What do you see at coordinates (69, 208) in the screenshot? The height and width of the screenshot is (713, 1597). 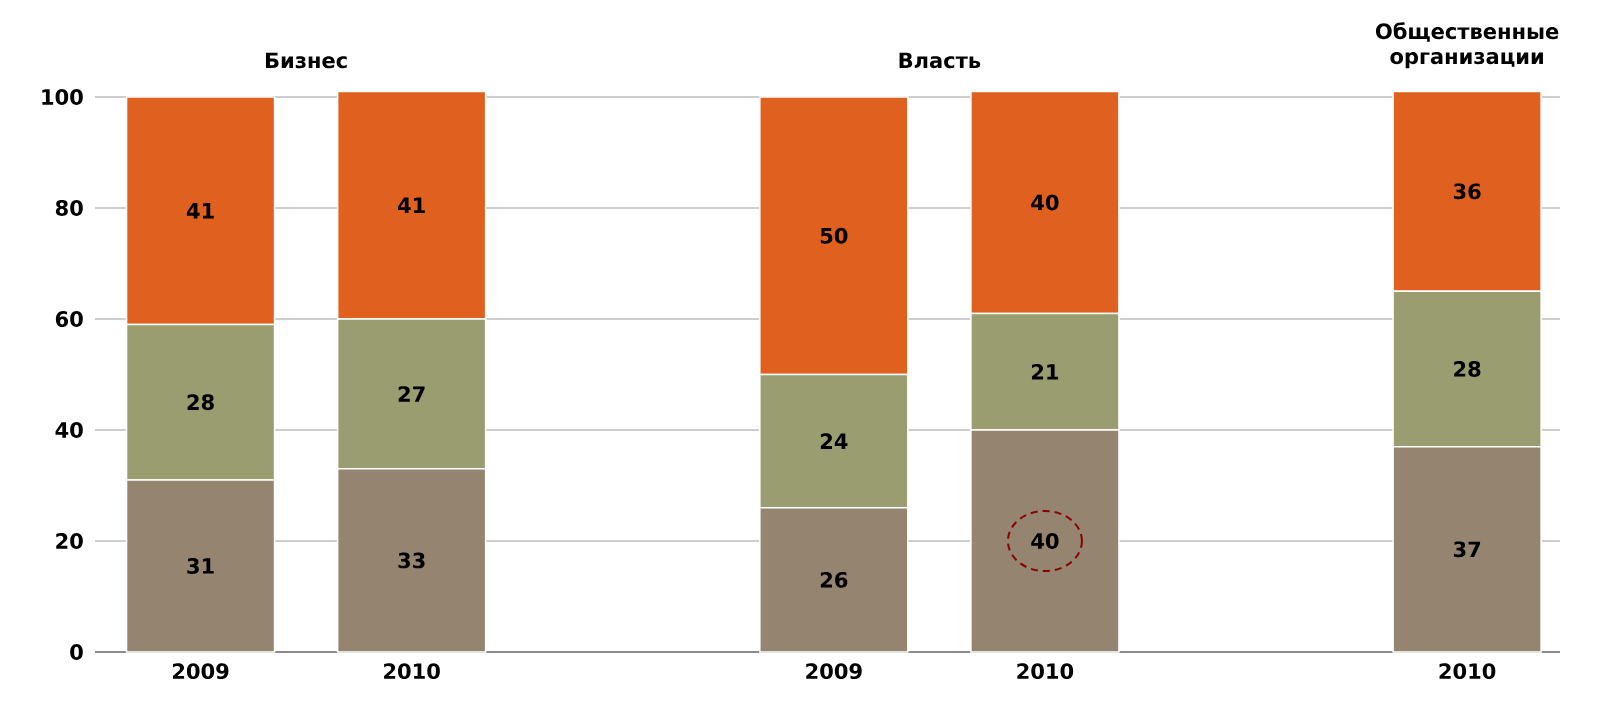 I see `y-tick-label: 80` at bounding box center [69, 208].